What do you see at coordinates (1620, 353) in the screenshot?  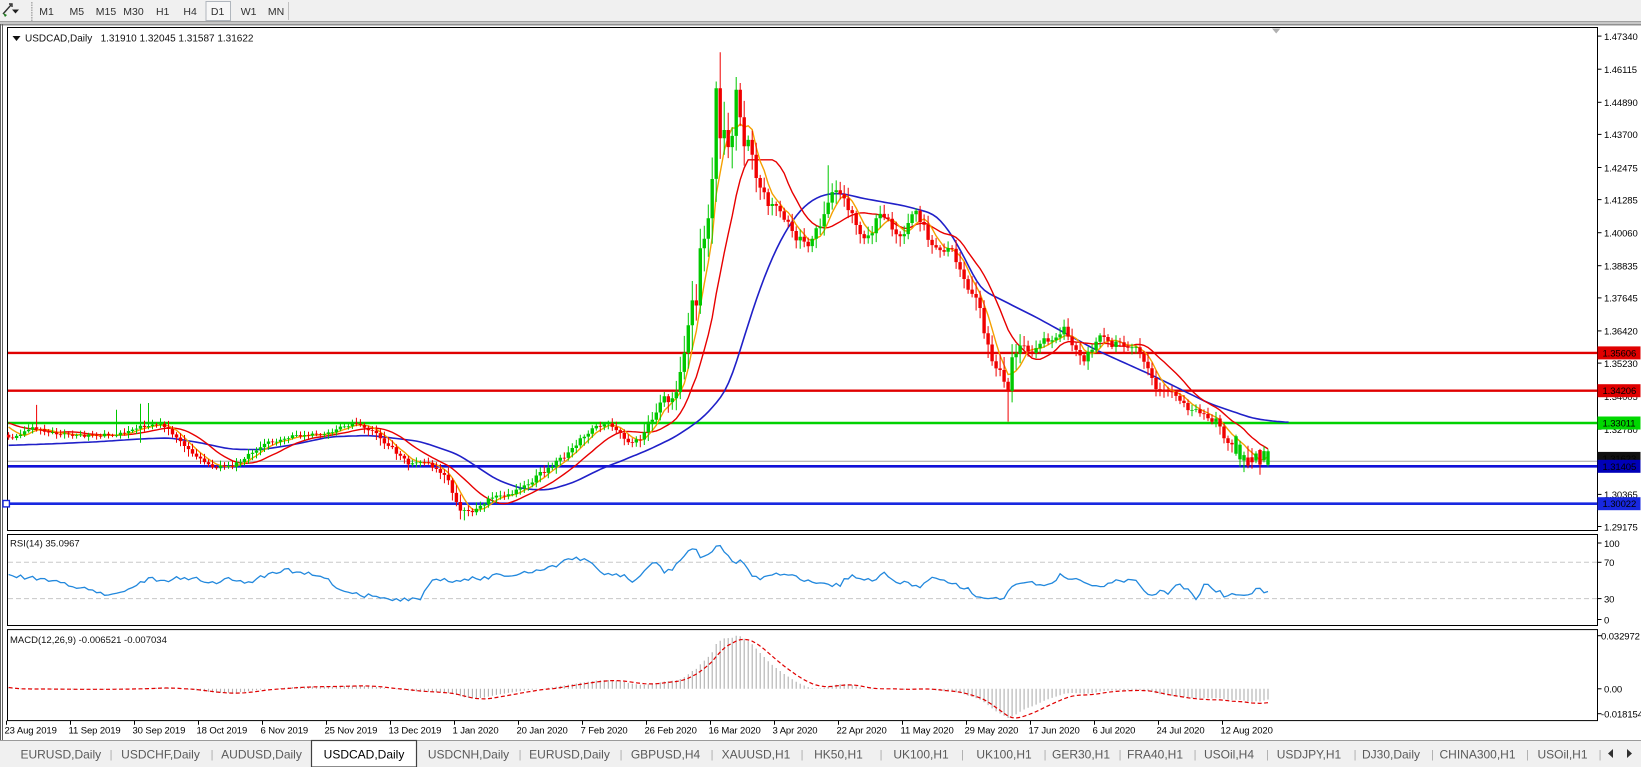 I see `svg-text: 1.35606` at bounding box center [1620, 353].